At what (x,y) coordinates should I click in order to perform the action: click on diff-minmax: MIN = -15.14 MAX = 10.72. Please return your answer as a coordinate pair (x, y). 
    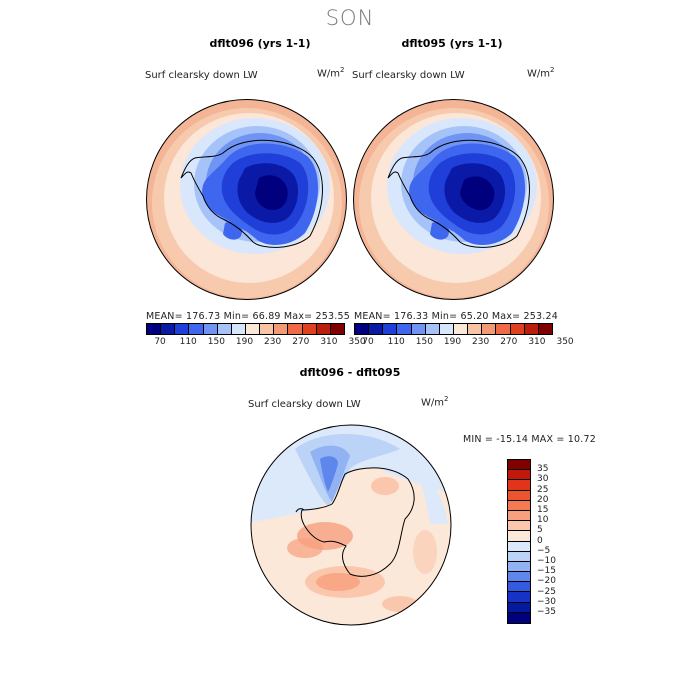
    Looking at the image, I should click on (529, 439).